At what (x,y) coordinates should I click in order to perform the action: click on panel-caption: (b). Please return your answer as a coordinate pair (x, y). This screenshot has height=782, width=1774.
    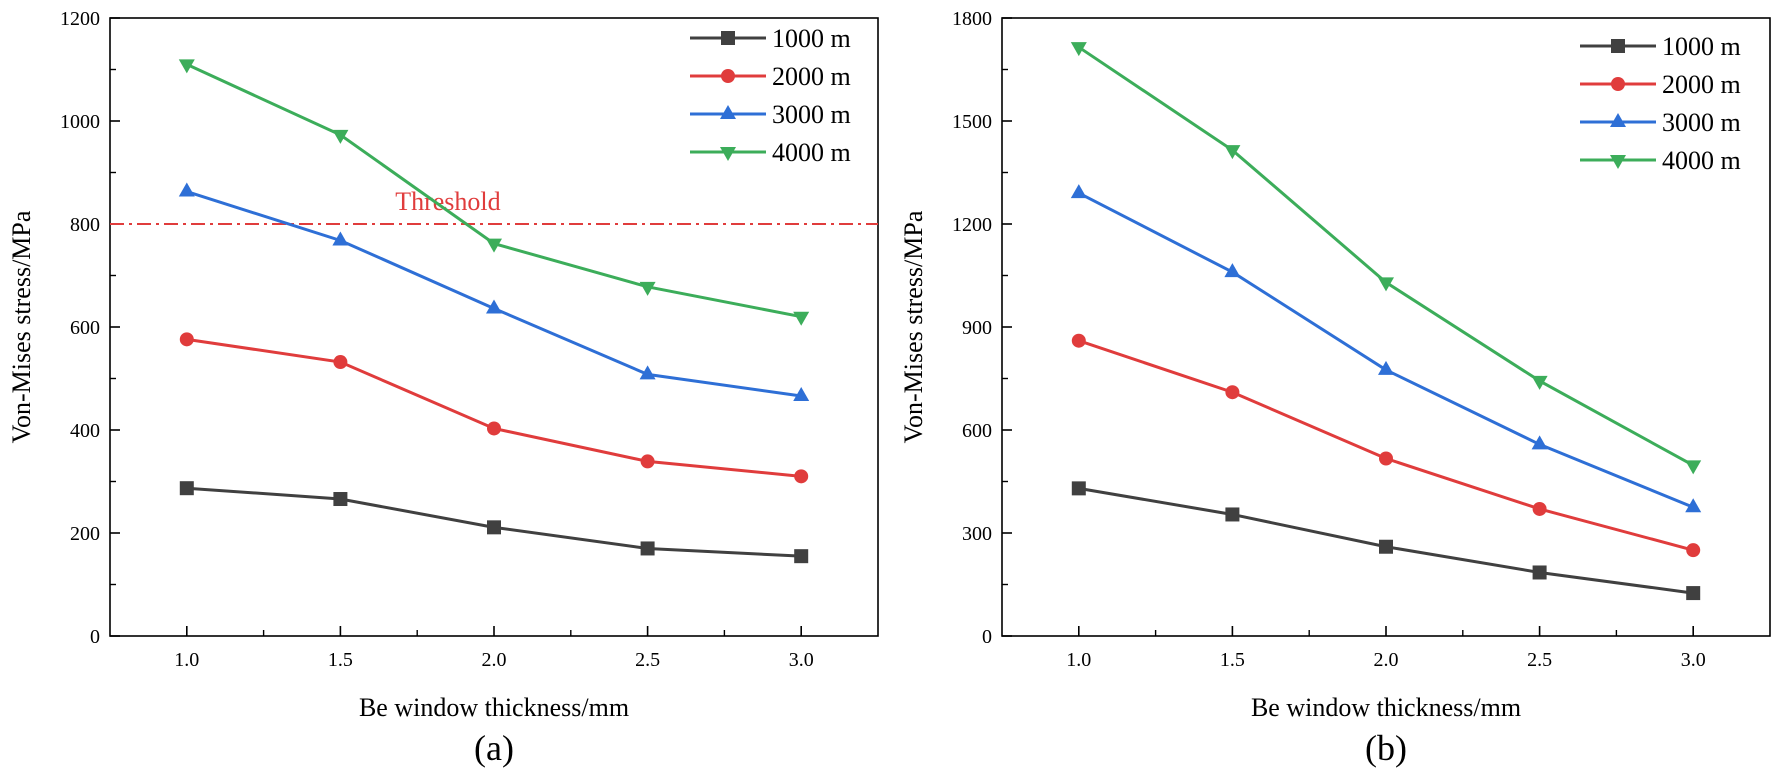
    Looking at the image, I should click on (1386, 748).